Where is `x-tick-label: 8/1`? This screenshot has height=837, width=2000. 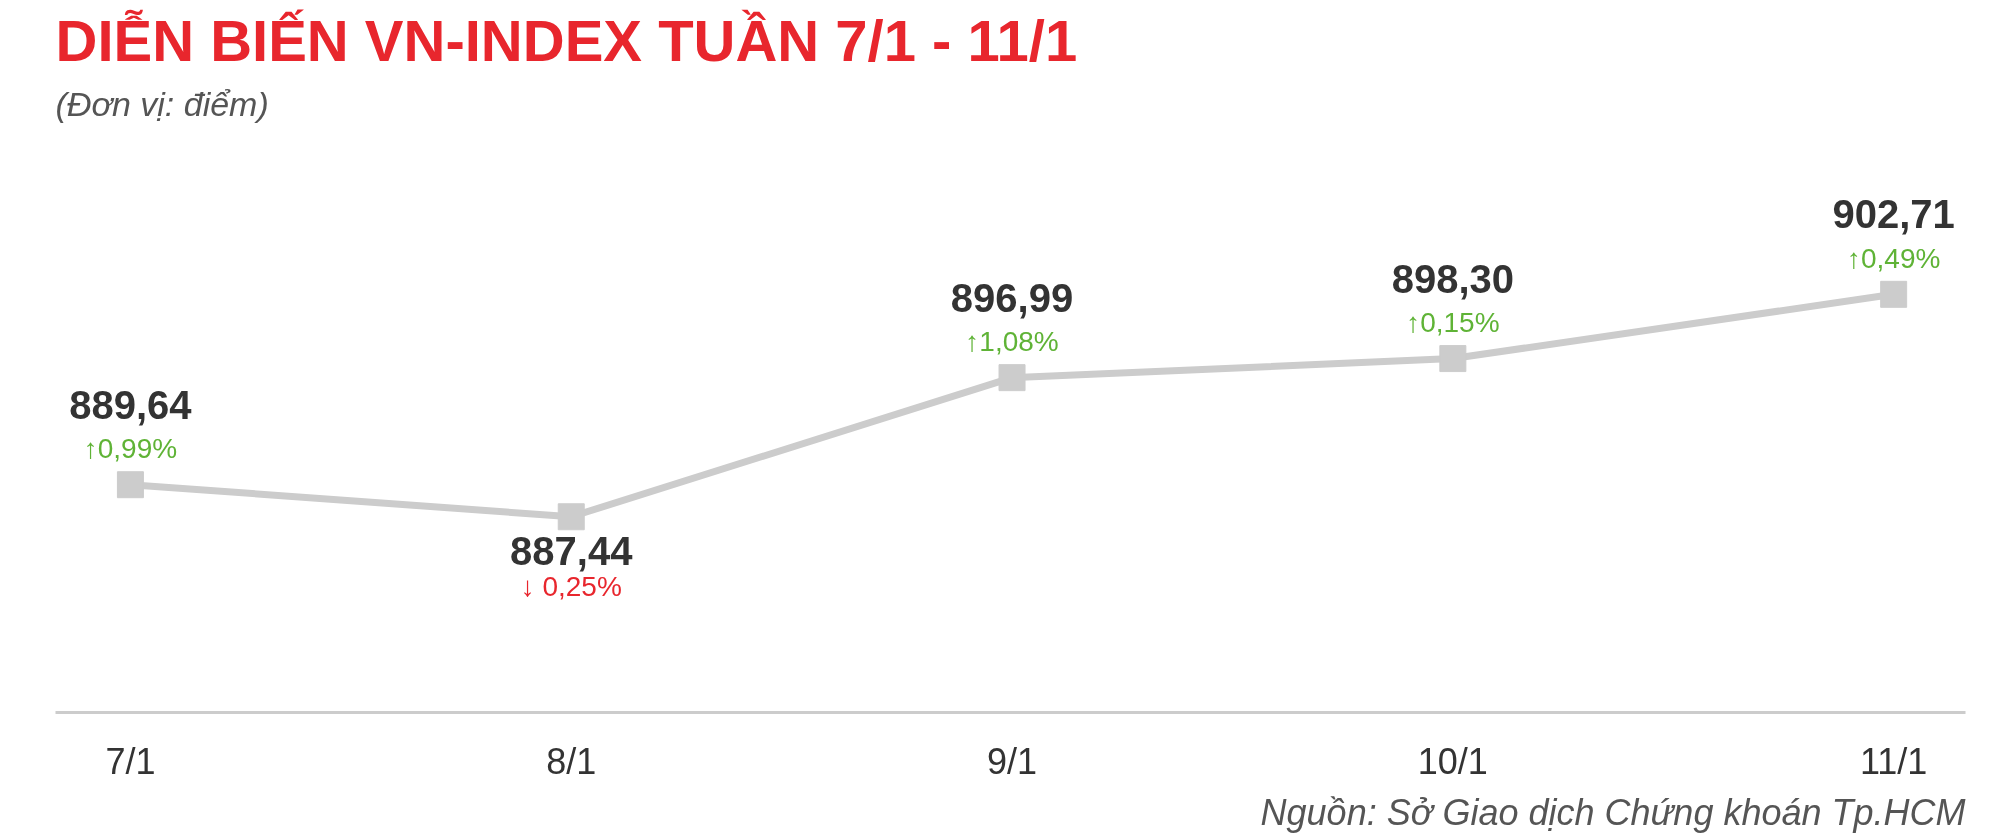 x-tick-label: 8/1 is located at coordinates (571, 761).